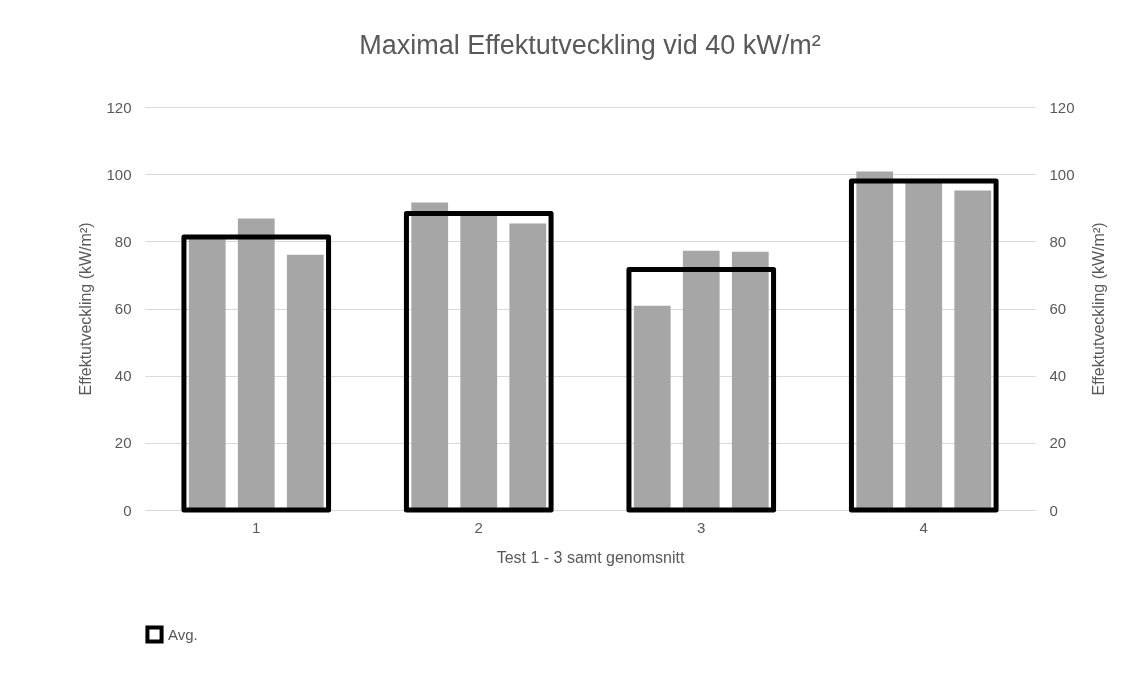 The width and height of the screenshot is (1131, 682). I want to click on y2-tick-label: 80, so click(1058, 241).